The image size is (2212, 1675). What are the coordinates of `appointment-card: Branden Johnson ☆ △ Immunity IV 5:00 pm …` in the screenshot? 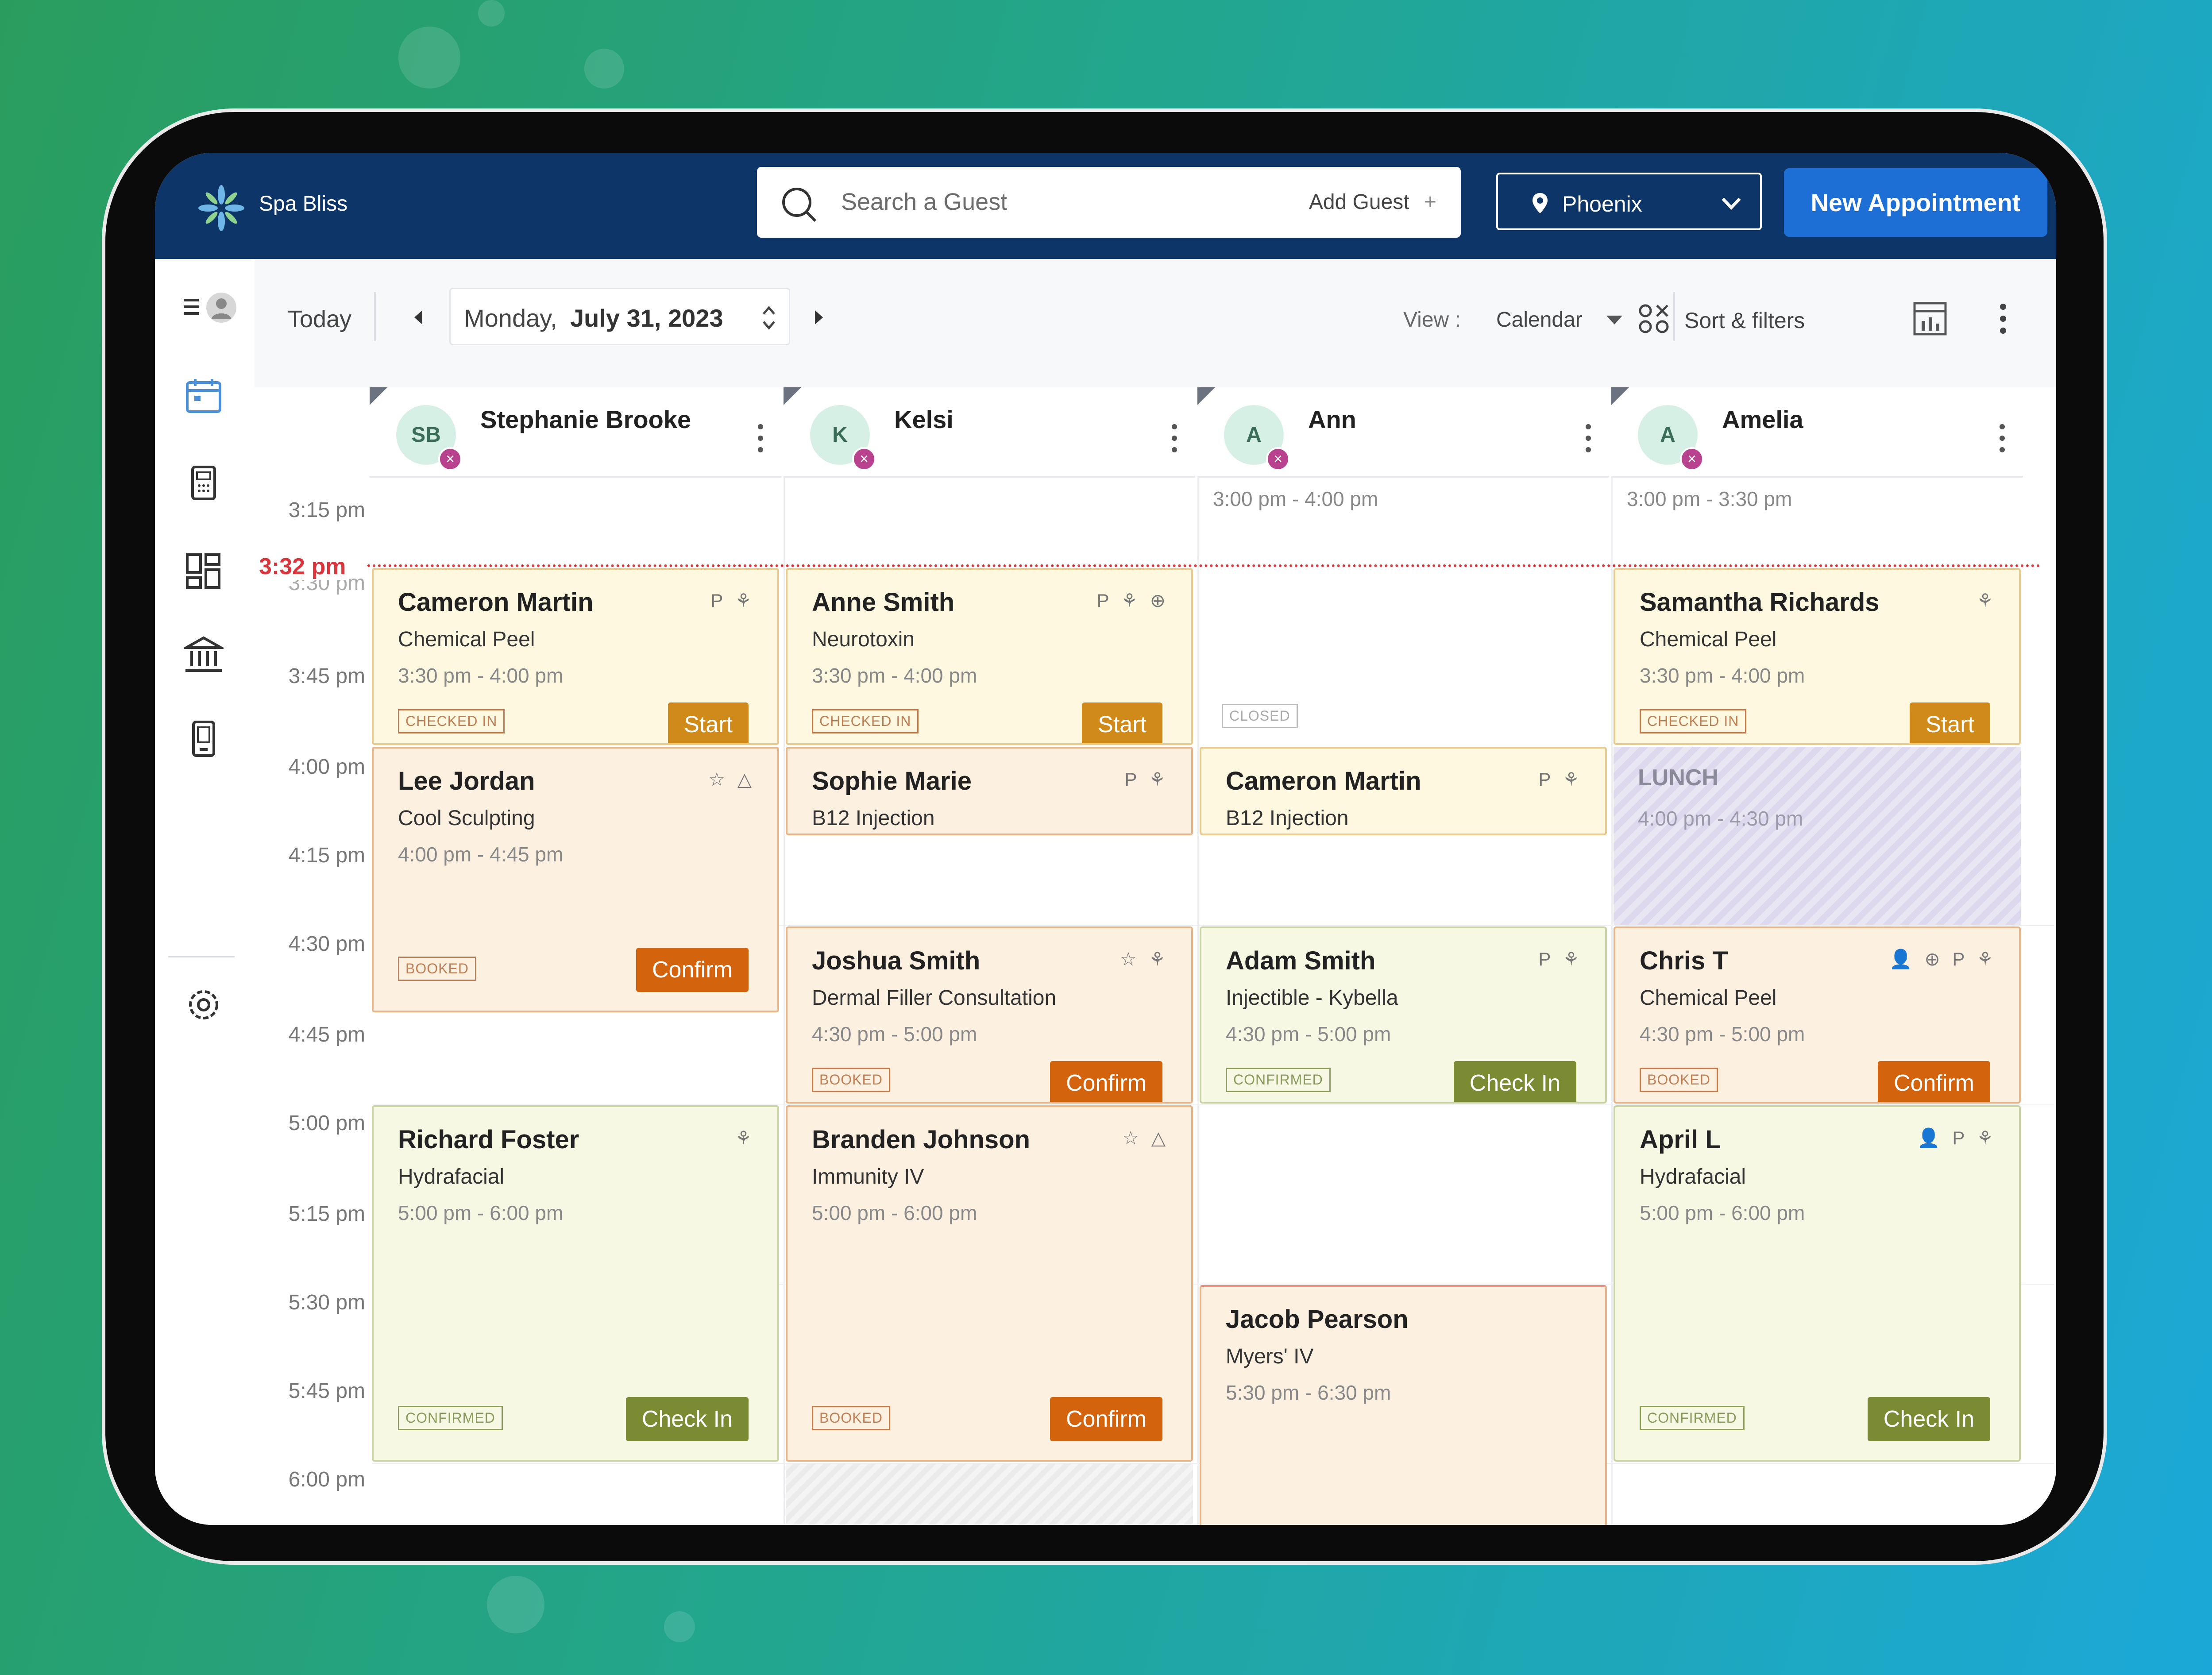 It's located at (989, 1283).